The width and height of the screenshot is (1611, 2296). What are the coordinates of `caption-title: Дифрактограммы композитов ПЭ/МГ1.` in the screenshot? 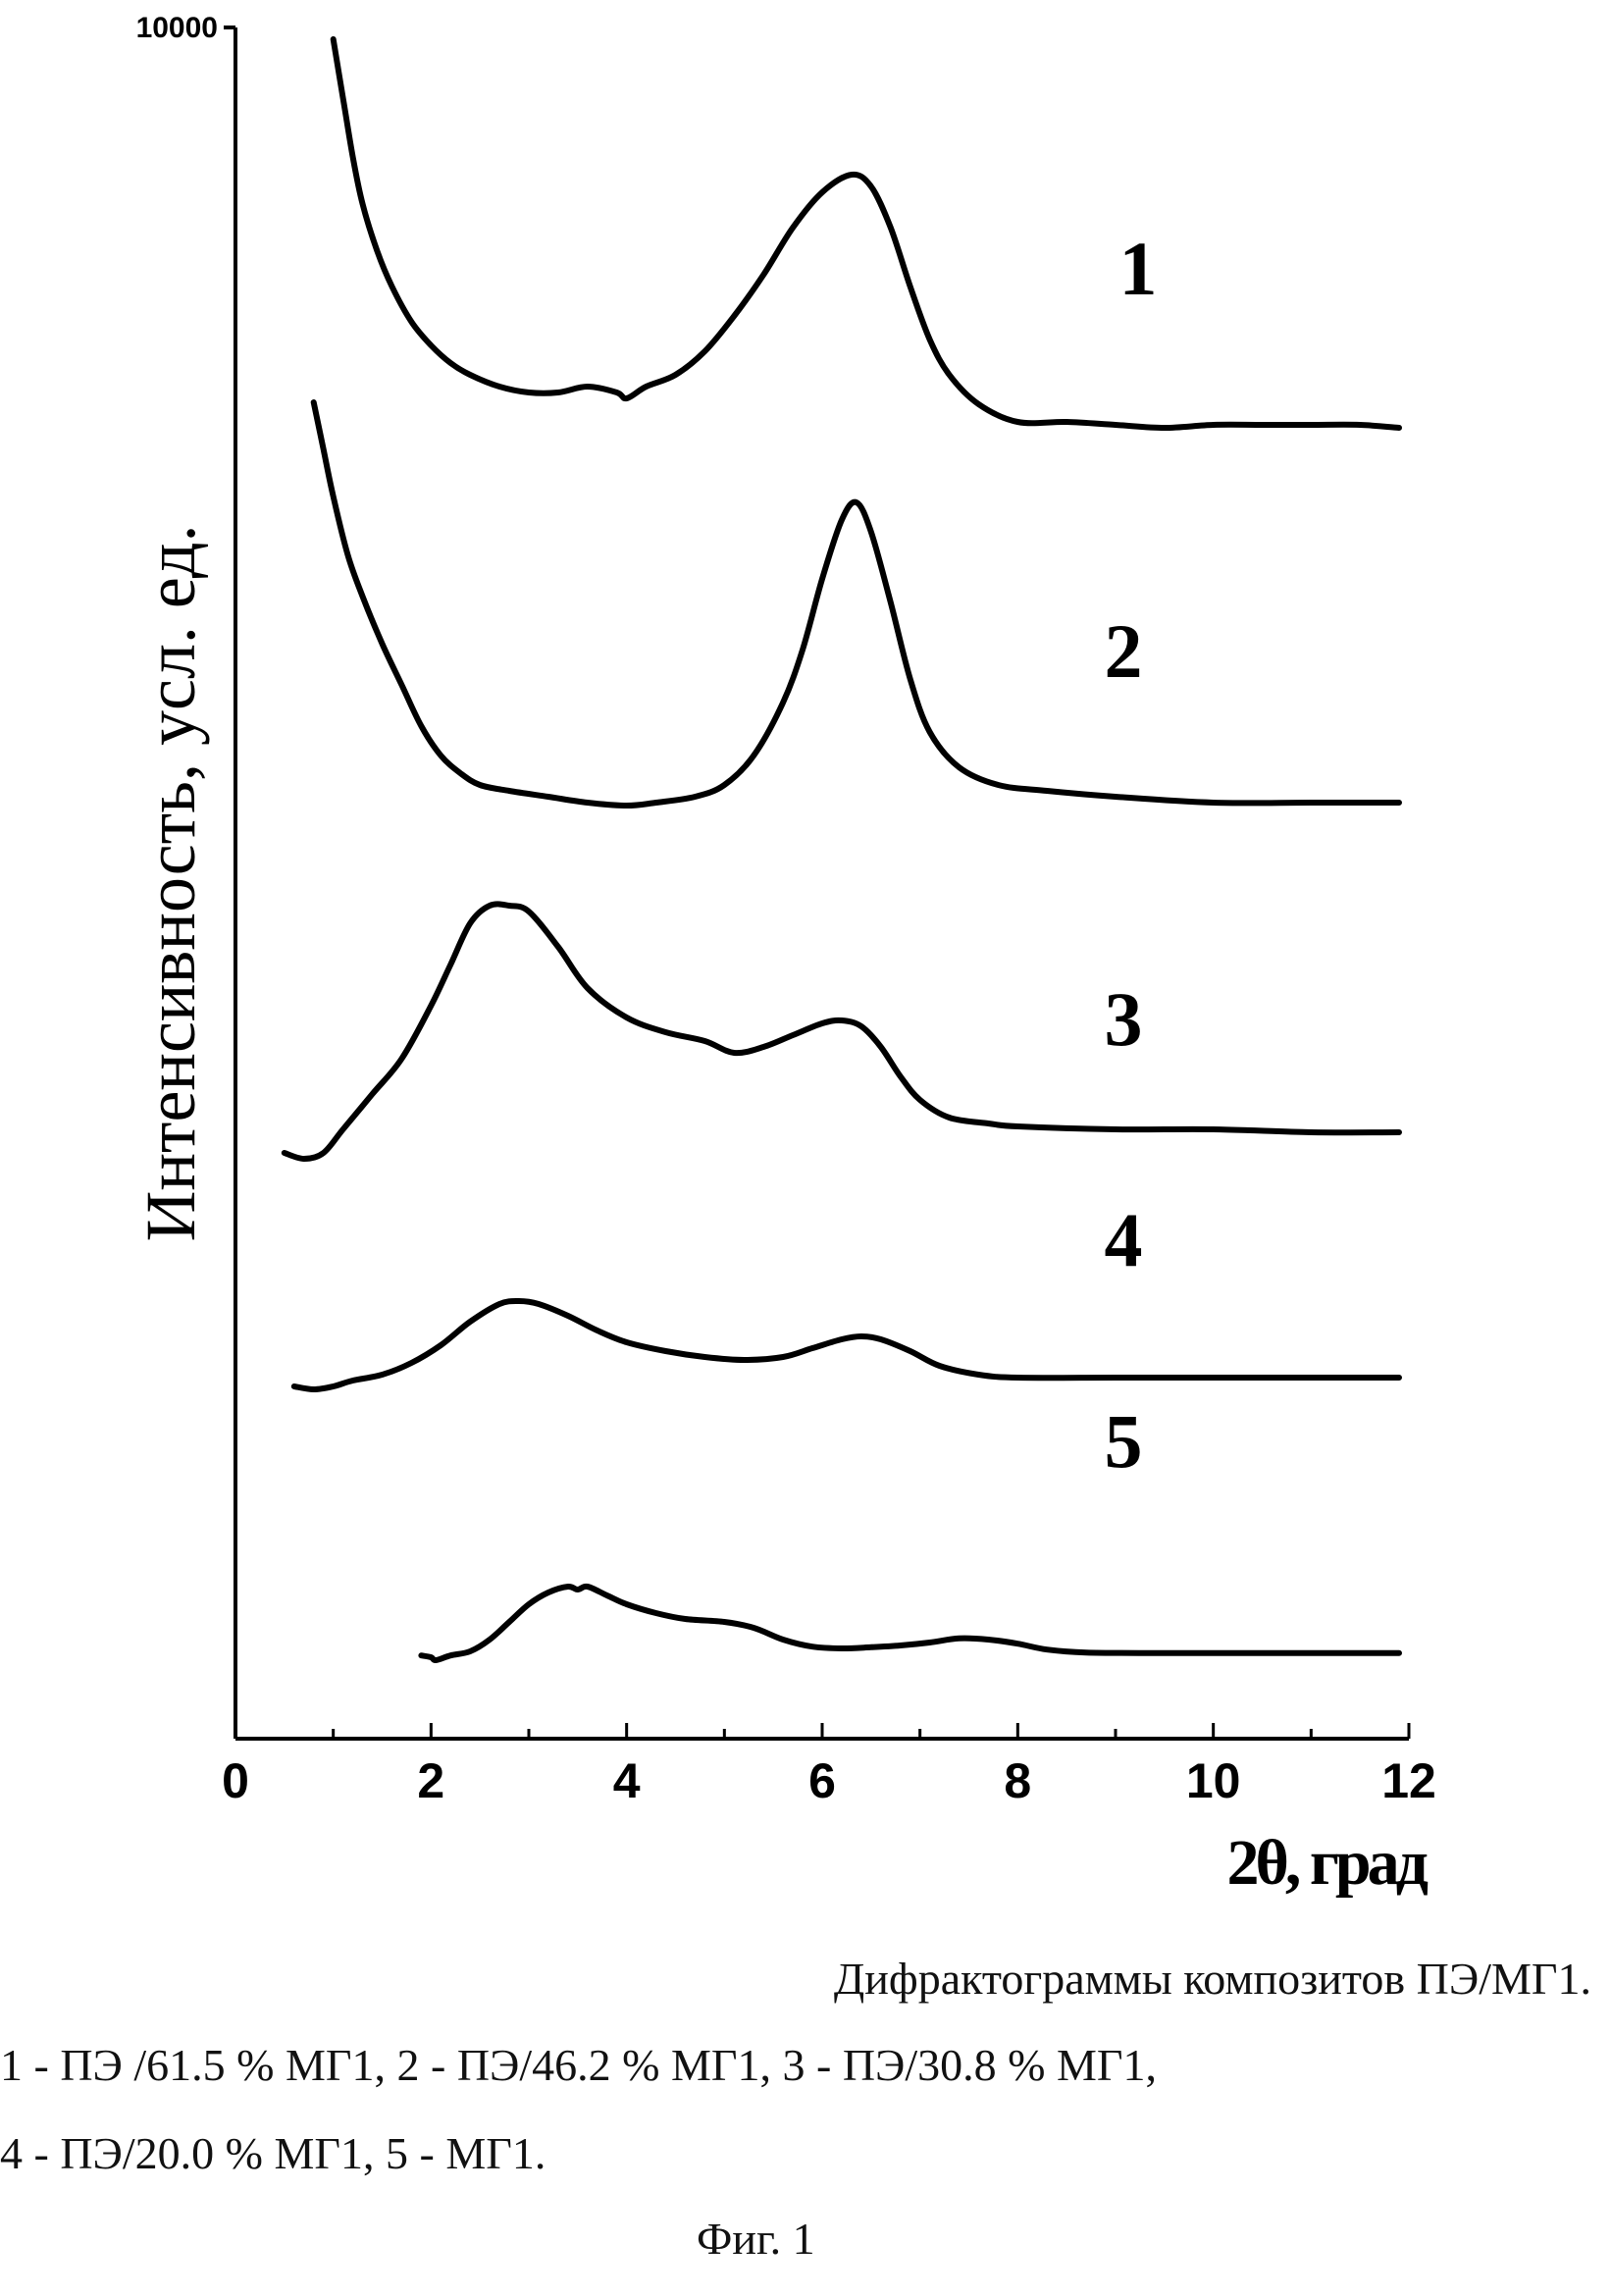 It's located at (805, 1979).